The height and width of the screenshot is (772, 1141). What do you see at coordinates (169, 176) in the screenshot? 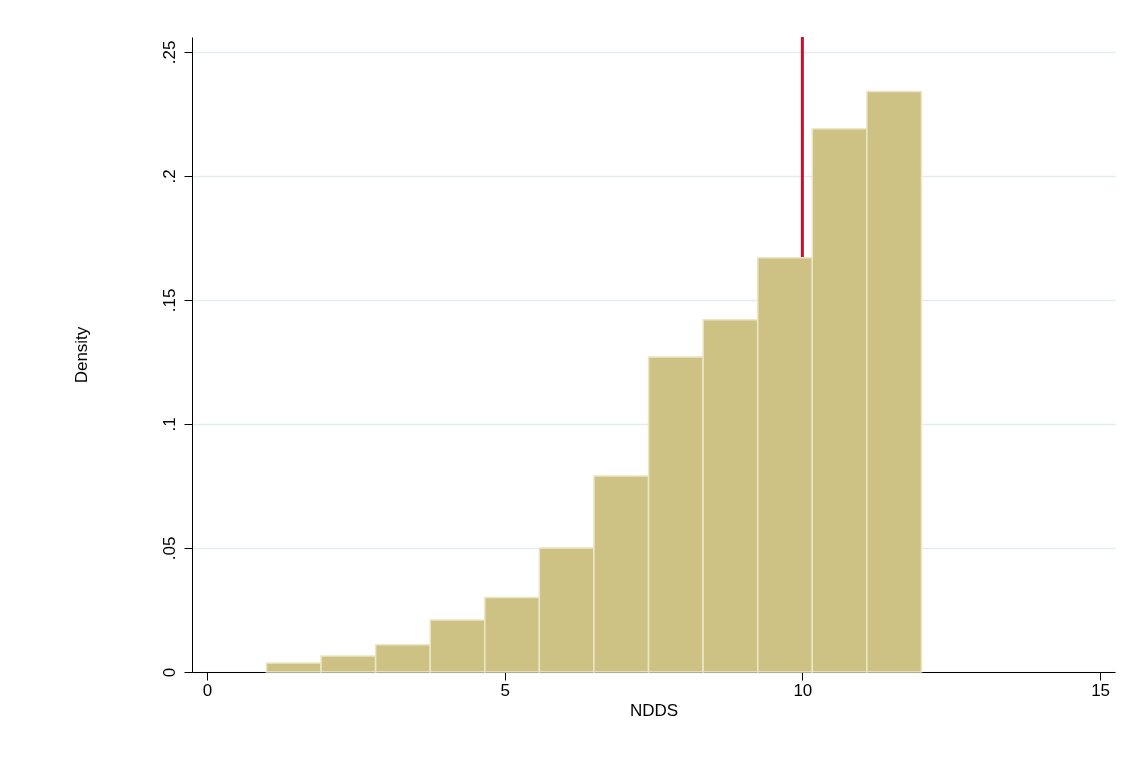
I see `y-tick-label: .2` at bounding box center [169, 176].